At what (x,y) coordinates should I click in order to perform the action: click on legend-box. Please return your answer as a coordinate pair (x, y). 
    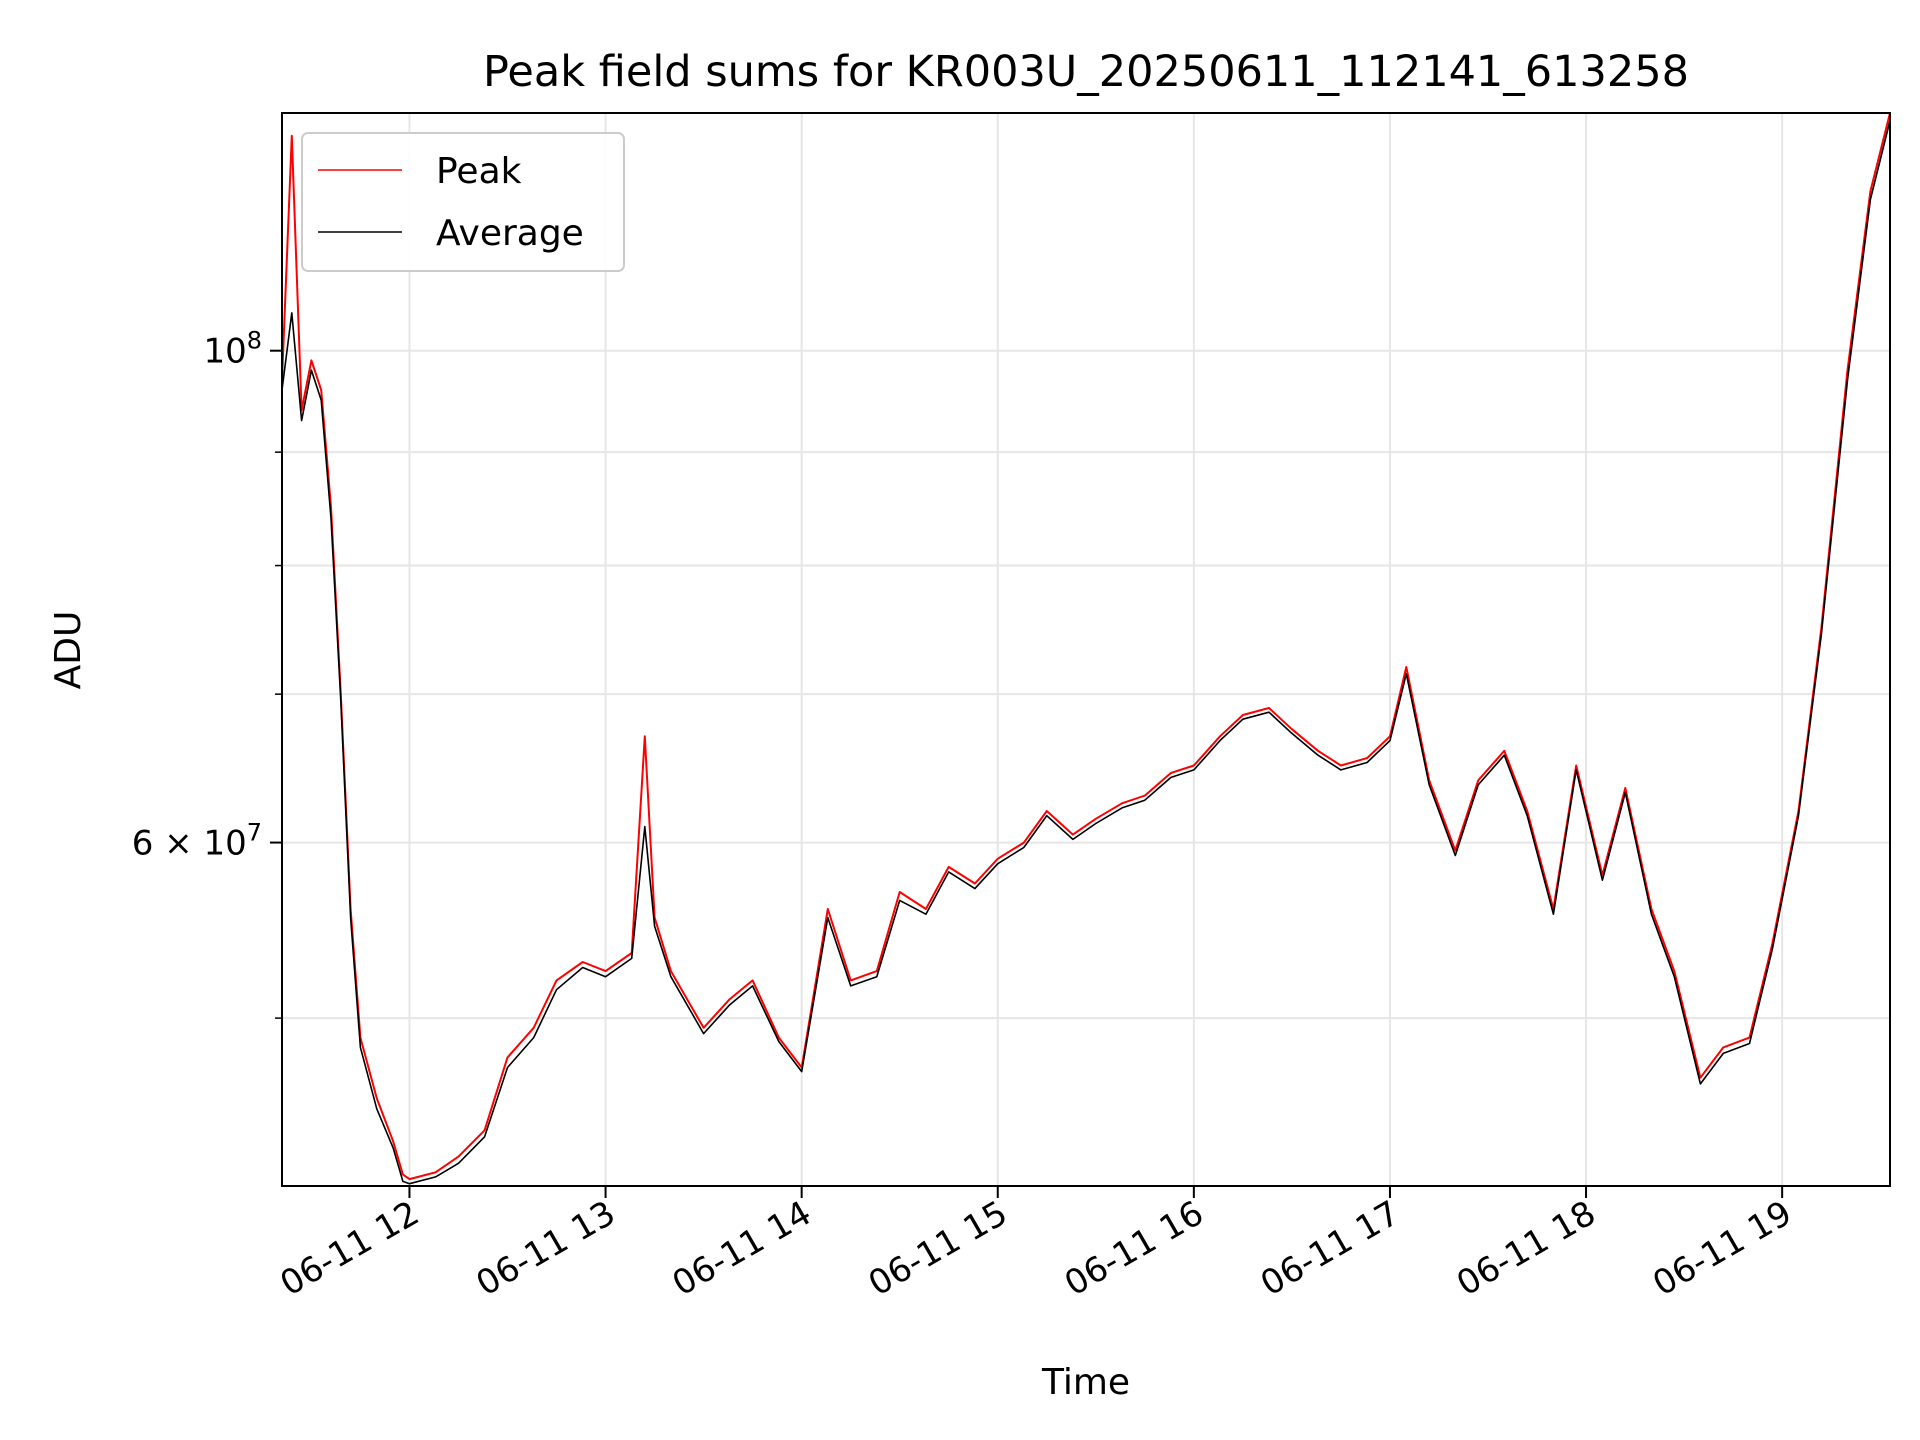
    Looking at the image, I should click on (463, 202).